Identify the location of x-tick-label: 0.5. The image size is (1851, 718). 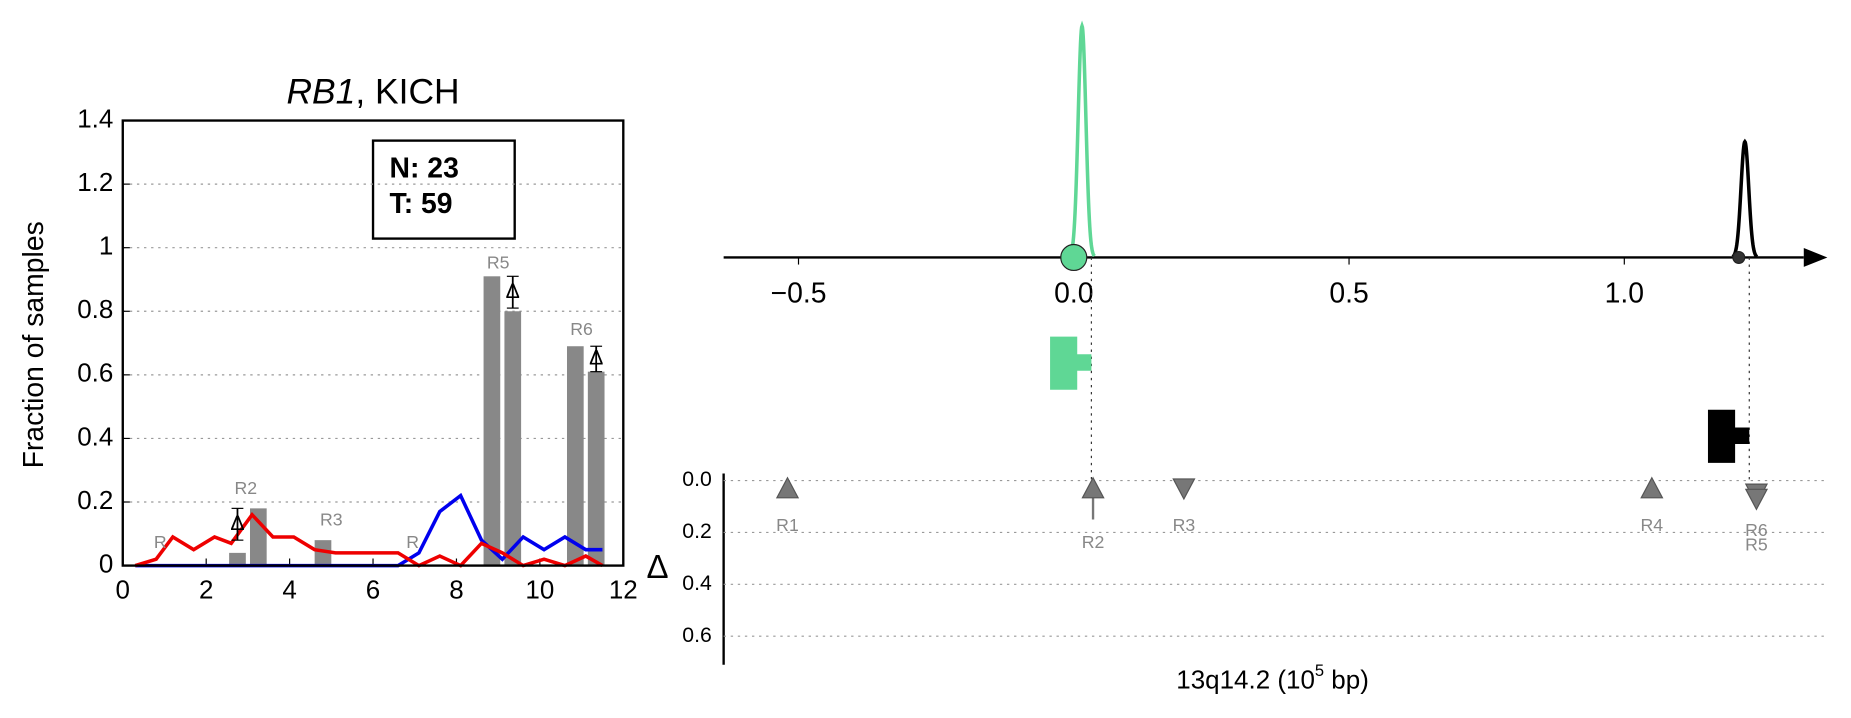
(1348, 294).